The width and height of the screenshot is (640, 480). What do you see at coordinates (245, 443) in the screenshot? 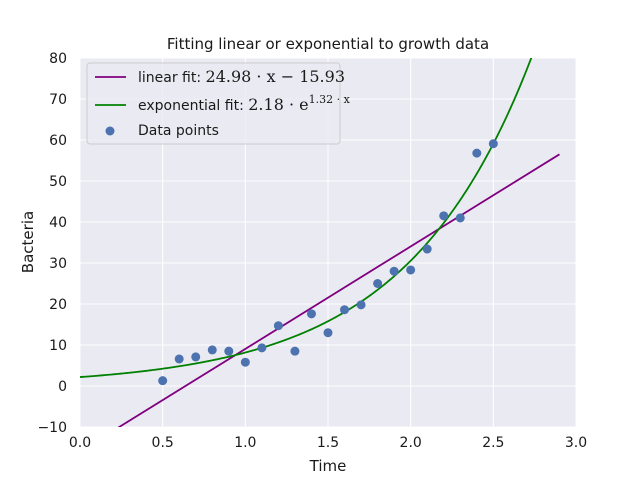
I see `x-tick-label: 1.0` at bounding box center [245, 443].